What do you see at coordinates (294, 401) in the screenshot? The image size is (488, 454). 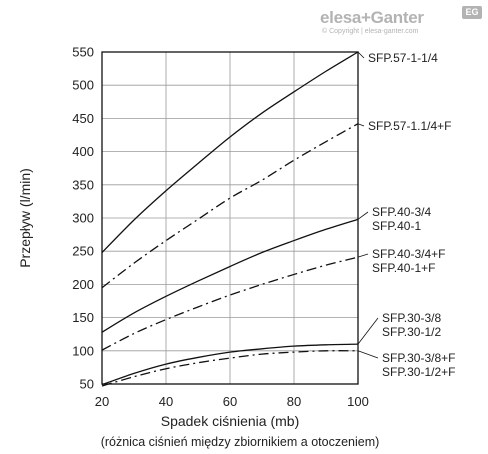 I see `x-tick-label: 80` at bounding box center [294, 401].